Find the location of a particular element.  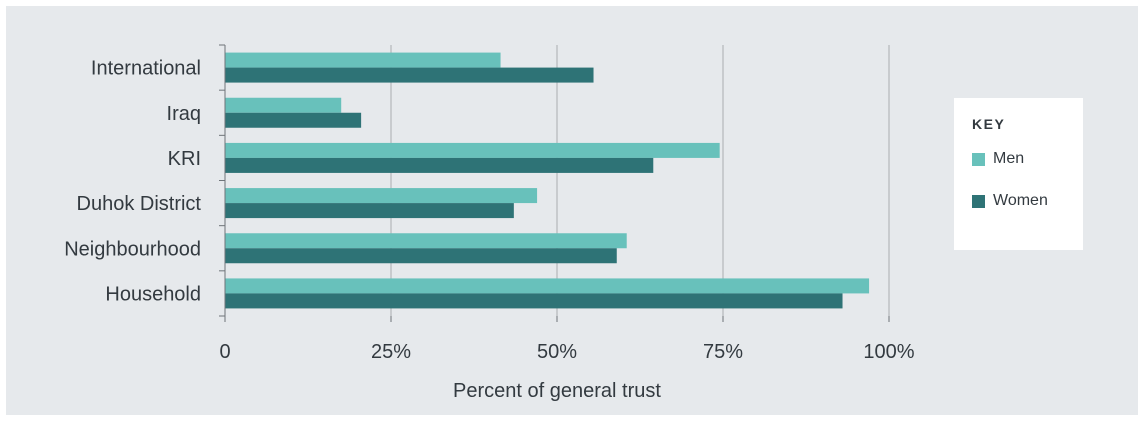

category-label: Iraq is located at coordinates (184, 114).